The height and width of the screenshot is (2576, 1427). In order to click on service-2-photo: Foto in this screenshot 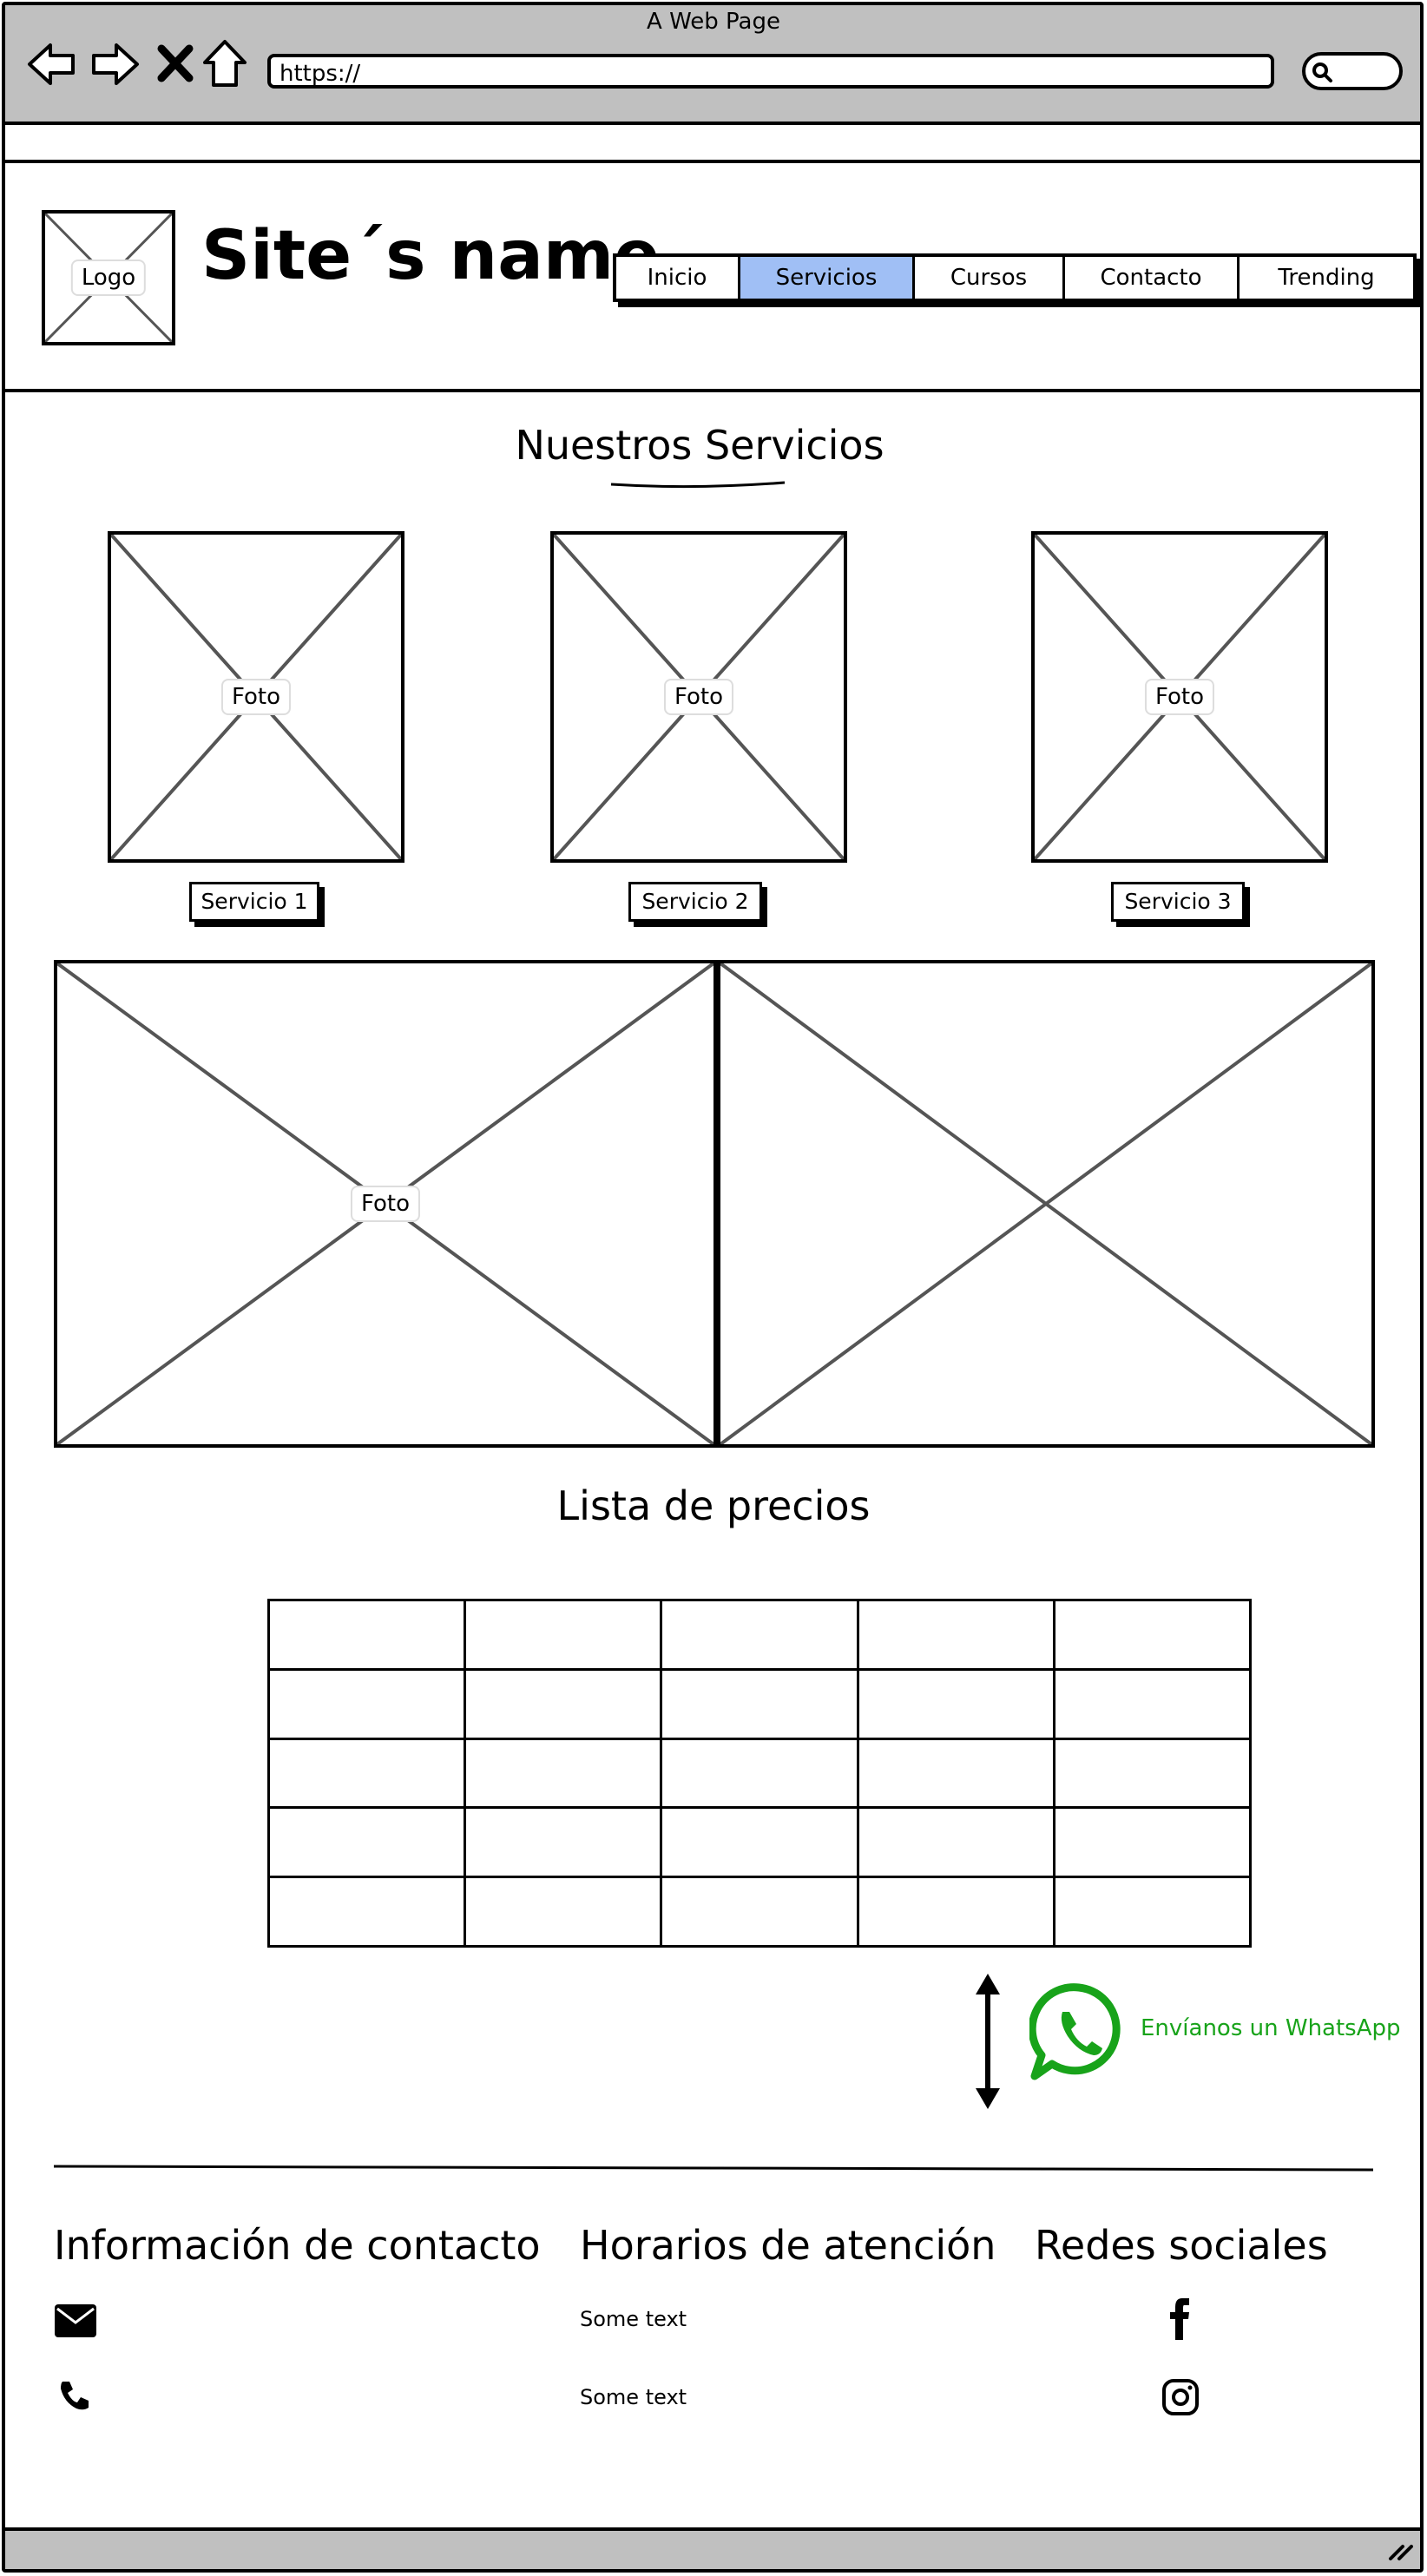, I will do `click(698, 697)`.